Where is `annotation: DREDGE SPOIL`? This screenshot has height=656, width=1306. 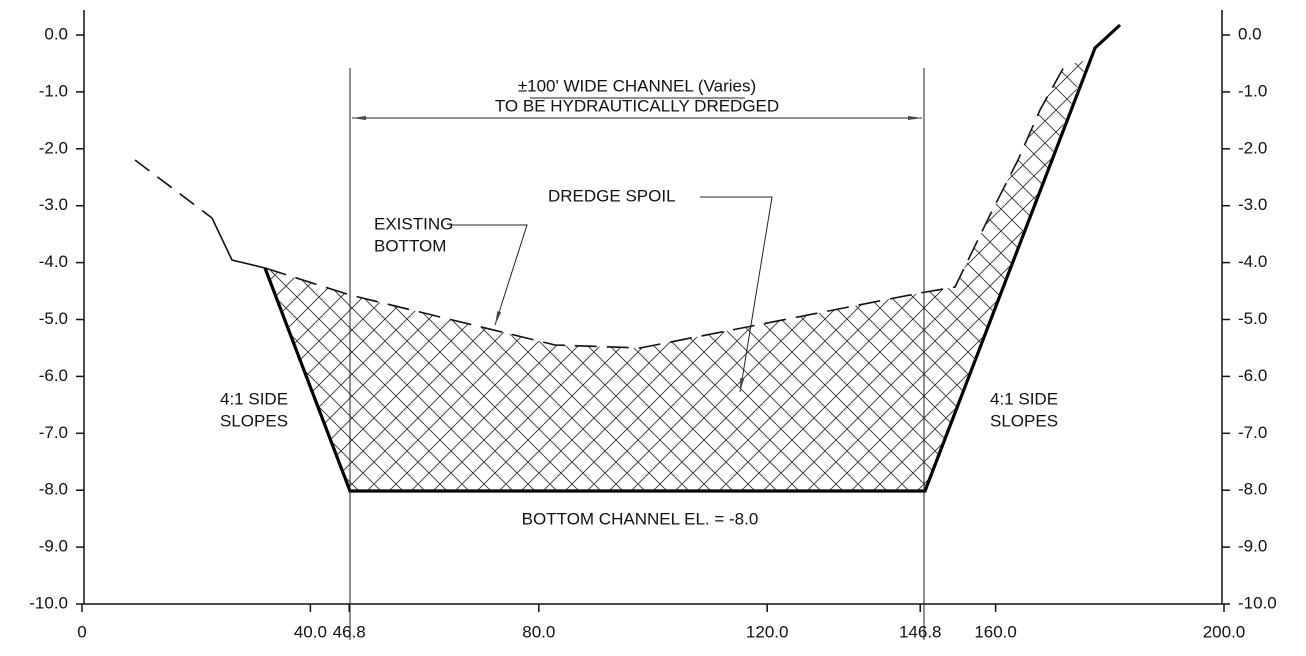
annotation: DREDGE SPOIL is located at coordinates (612, 195).